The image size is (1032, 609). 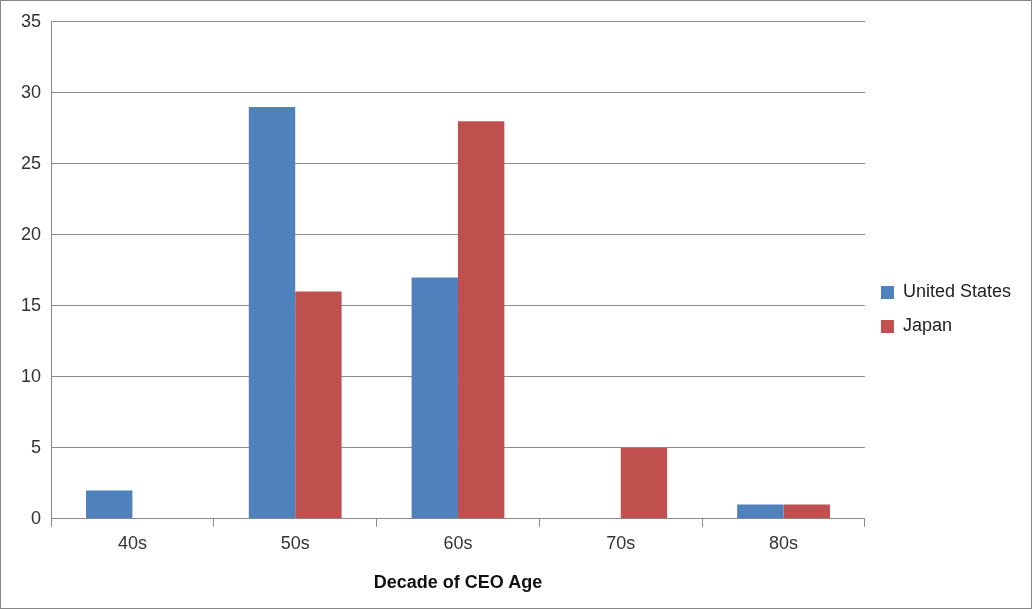 What do you see at coordinates (31, 162) in the screenshot?
I see `y-tick-label: 25` at bounding box center [31, 162].